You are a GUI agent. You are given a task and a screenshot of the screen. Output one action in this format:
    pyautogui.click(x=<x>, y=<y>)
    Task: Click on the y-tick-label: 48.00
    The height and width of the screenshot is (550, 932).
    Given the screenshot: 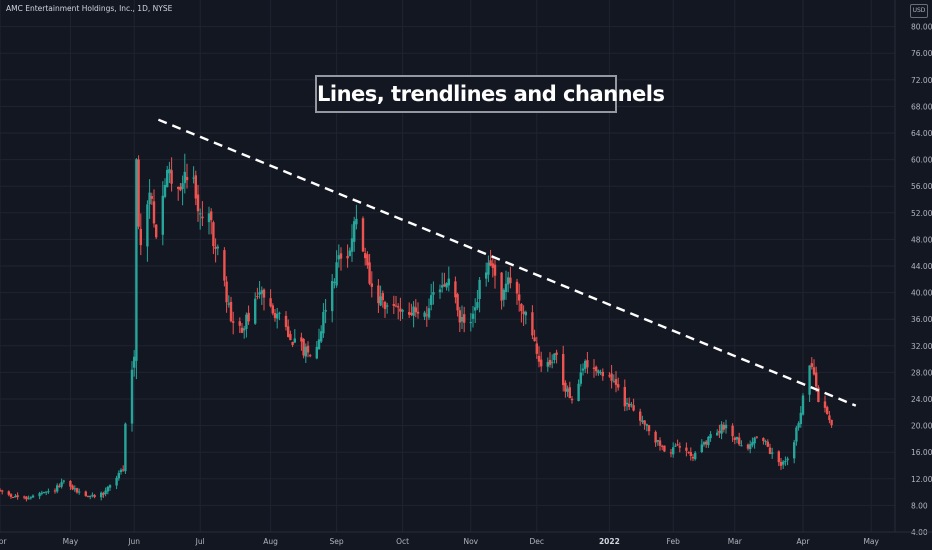 What is the action you would take?
    pyautogui.click(x=921, y=239)
    